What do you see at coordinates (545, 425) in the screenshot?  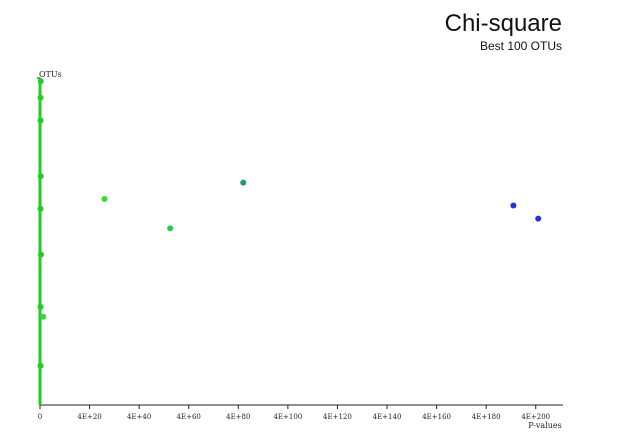 I see `x-axis-label: P-values` at bounding box center [545, 425].